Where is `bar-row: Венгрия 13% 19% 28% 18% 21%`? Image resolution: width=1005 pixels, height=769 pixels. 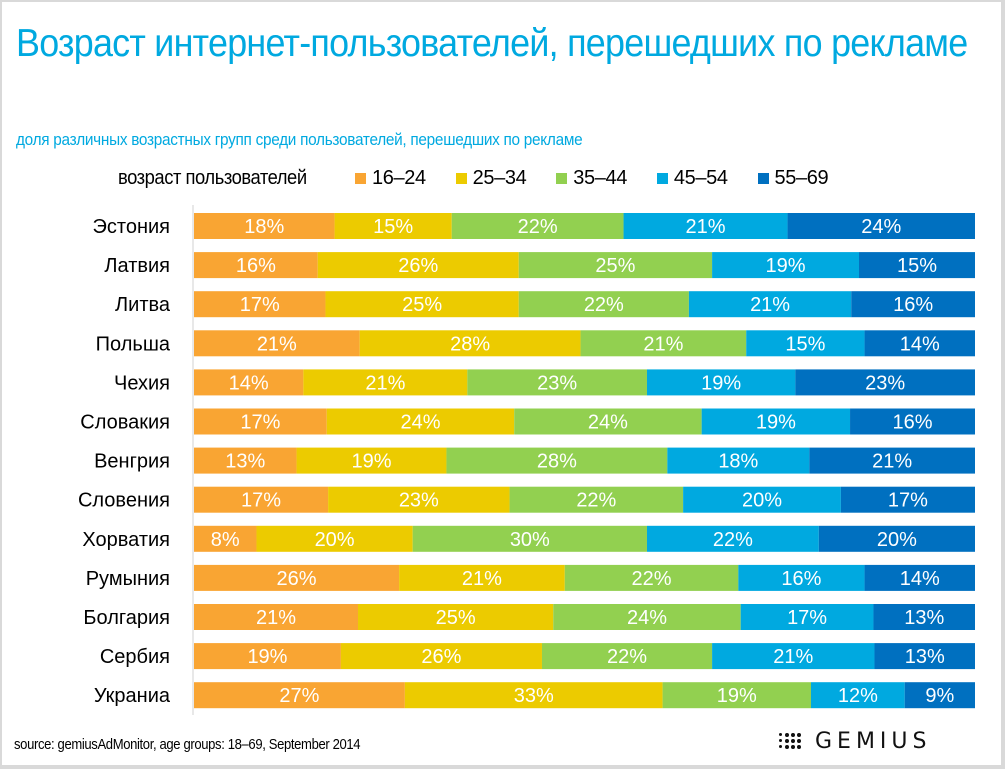 bar-row: Венгрия 13% 19% 28% 18% 21% is located at coordinates (534, 460).